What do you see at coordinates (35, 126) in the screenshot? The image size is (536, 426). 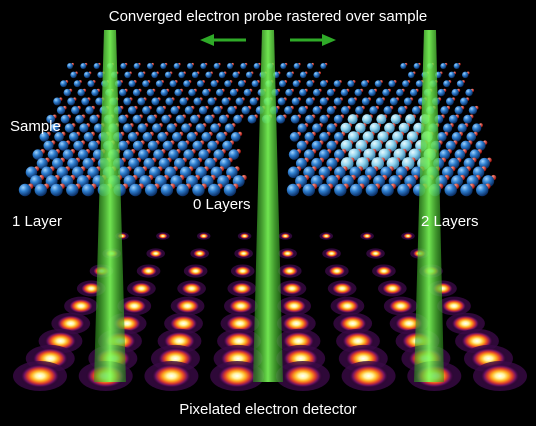 I see `label-sample: Sample` at bounding box center [35, 126].